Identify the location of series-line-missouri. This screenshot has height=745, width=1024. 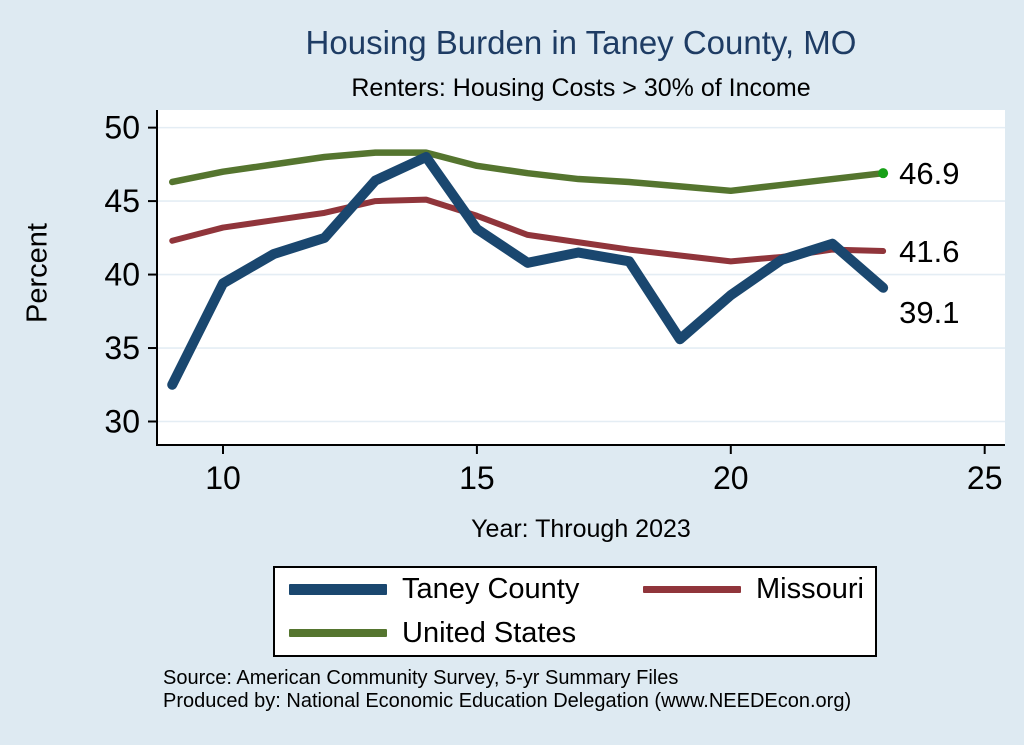
(528, 230).